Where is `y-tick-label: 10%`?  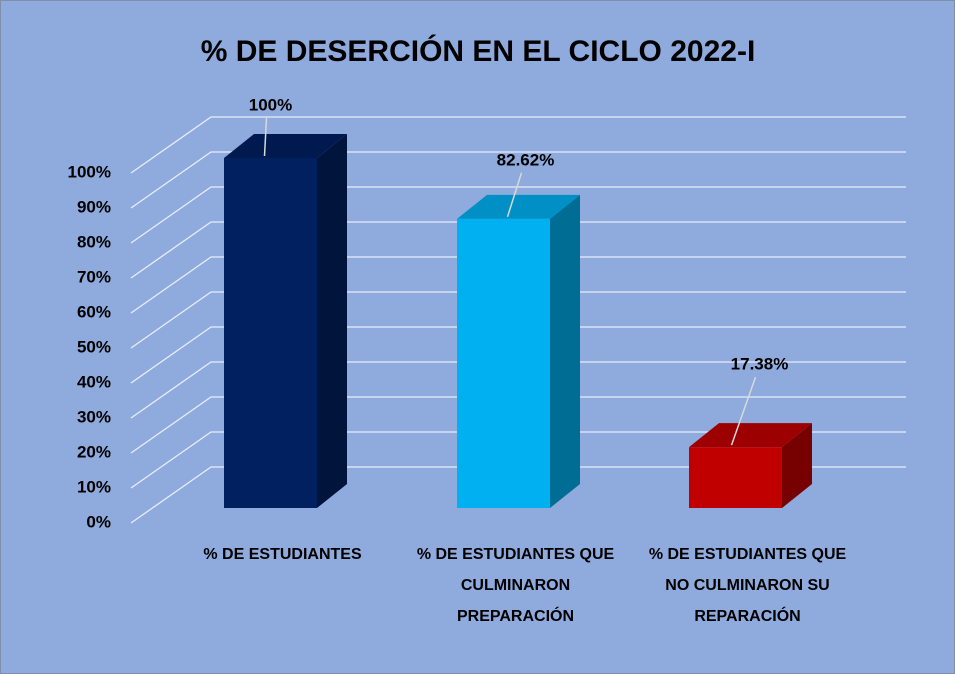
y-tick-label: 10% is located at coordinates (94, 486).